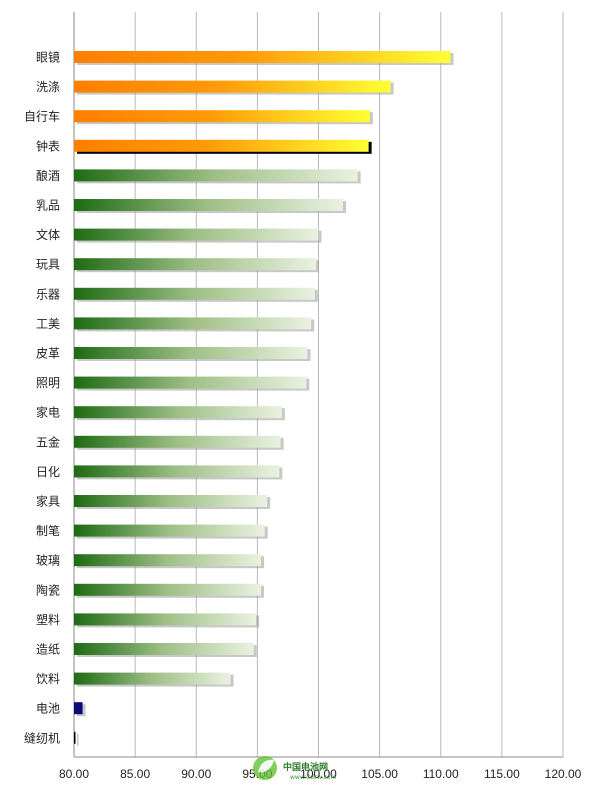  I want to click on category-label: 工美, so click(48, 324).